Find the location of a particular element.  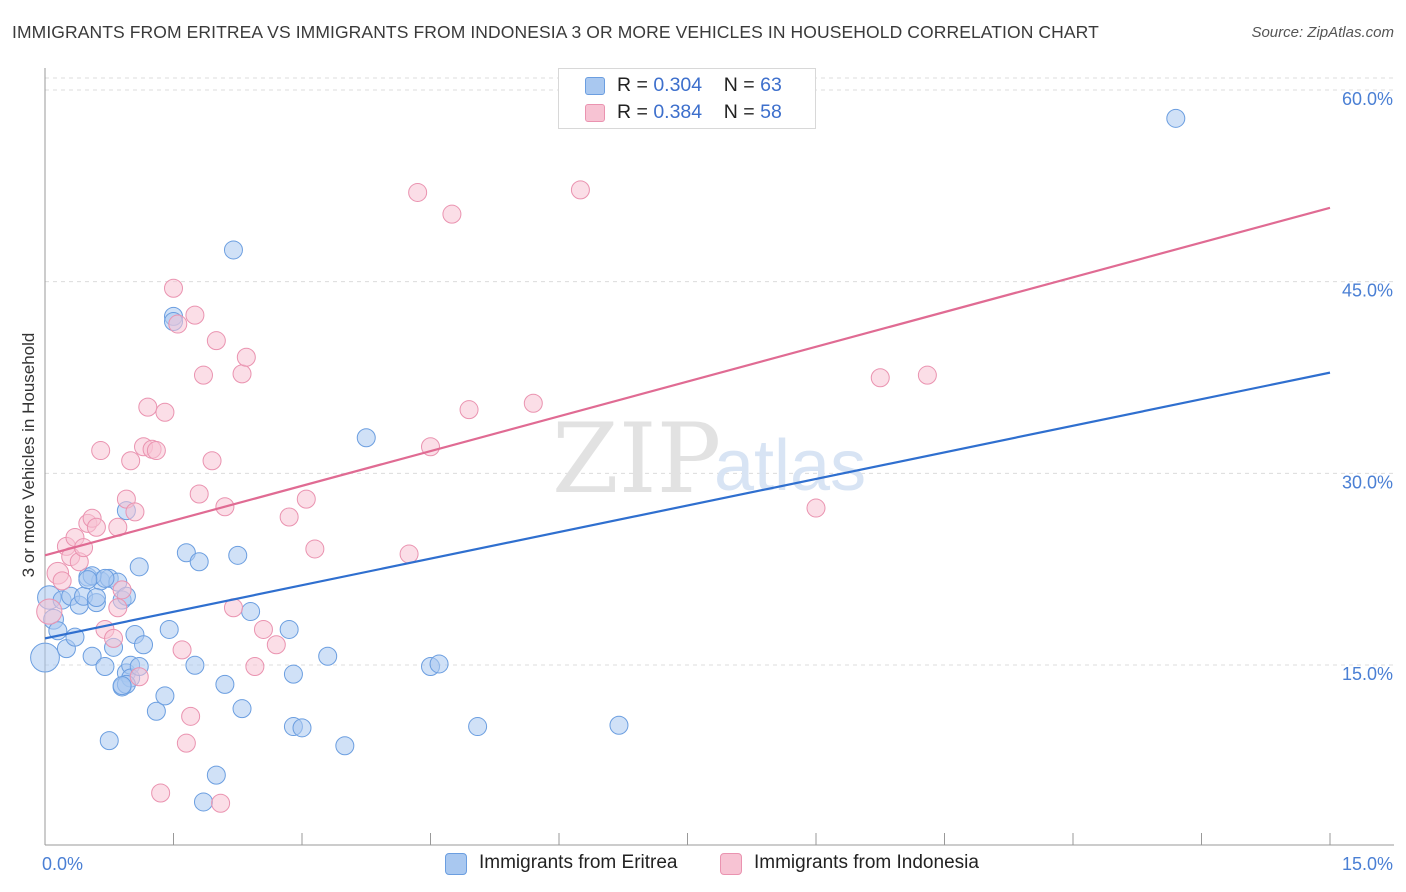

y-tick-label: 30.0% is located at coordinates (1367, 482).